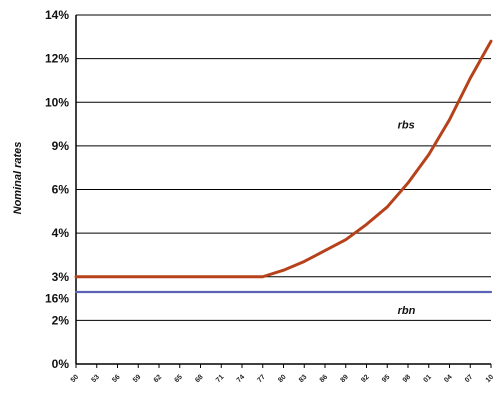 This screenshot has height=393, width=493. What do you see at coordinates (261, 379) in the screenshot?
I see `x-tick-label: 77` at bounding box center [261, 379].